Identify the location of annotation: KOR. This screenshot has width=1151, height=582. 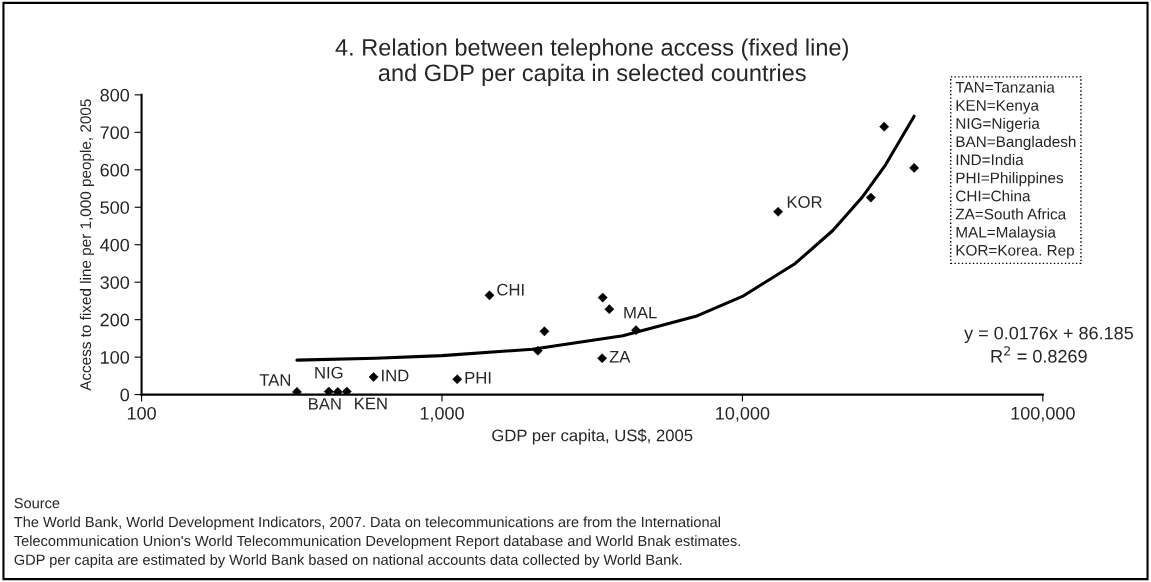
(804, 202).